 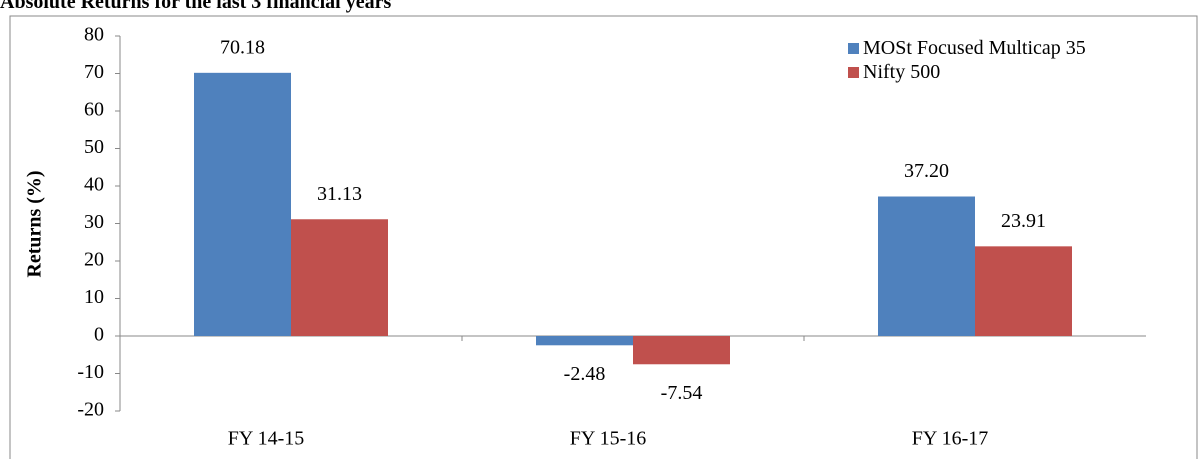 I want to click on x-tick-label: FY 16-17, so click(x=950, y=439).